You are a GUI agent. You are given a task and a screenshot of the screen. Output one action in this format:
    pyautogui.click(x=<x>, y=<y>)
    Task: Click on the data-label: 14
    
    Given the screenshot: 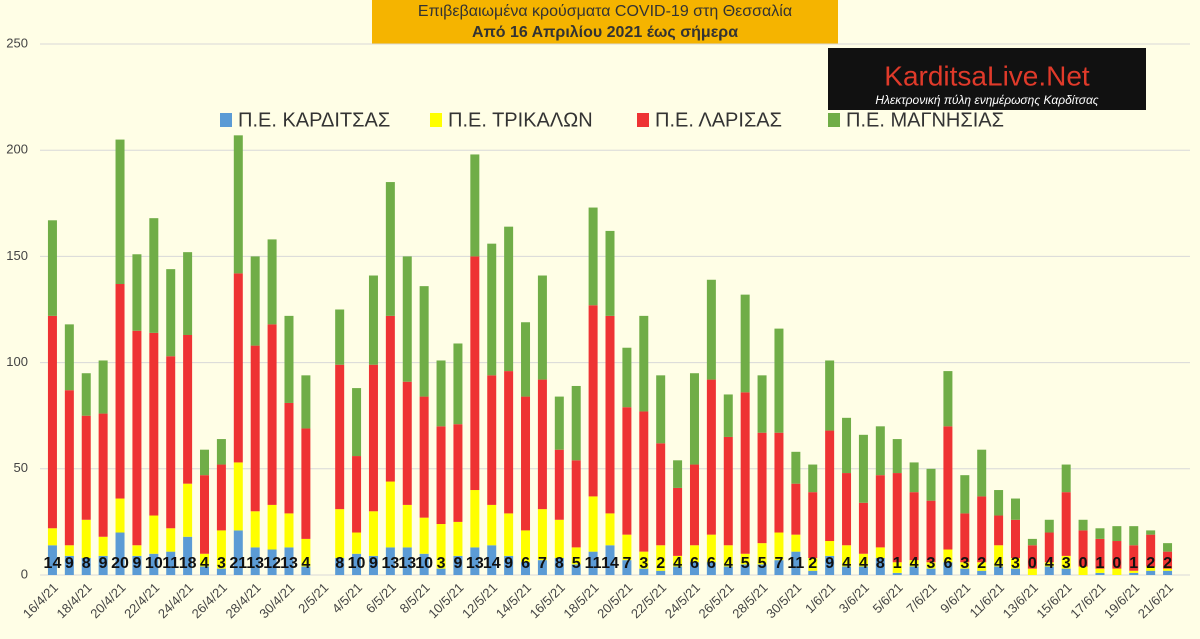 What is the action you would take?
    pyautogui.click(x=492, y=563)
    